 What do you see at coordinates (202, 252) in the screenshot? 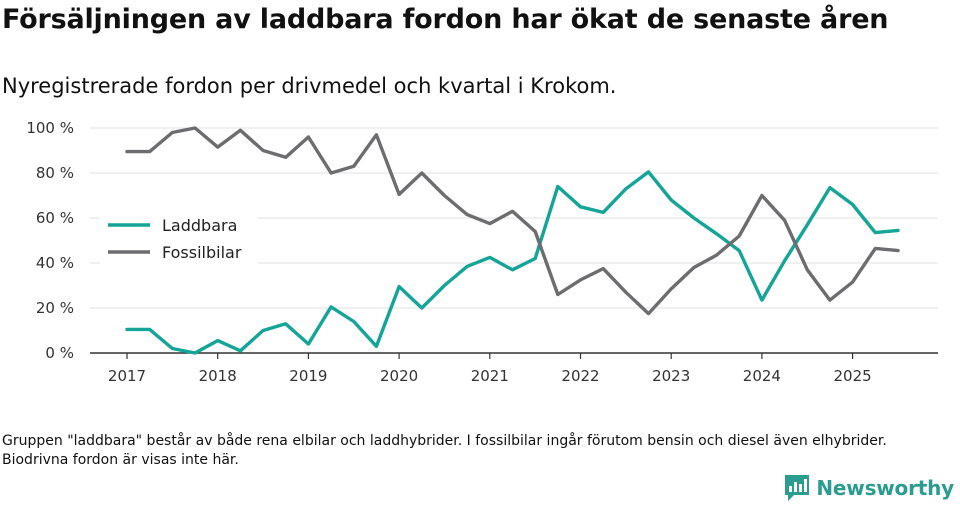
I see `legend-label-fossilbilar: Fossilbilar` at bounding box center [202, 252].